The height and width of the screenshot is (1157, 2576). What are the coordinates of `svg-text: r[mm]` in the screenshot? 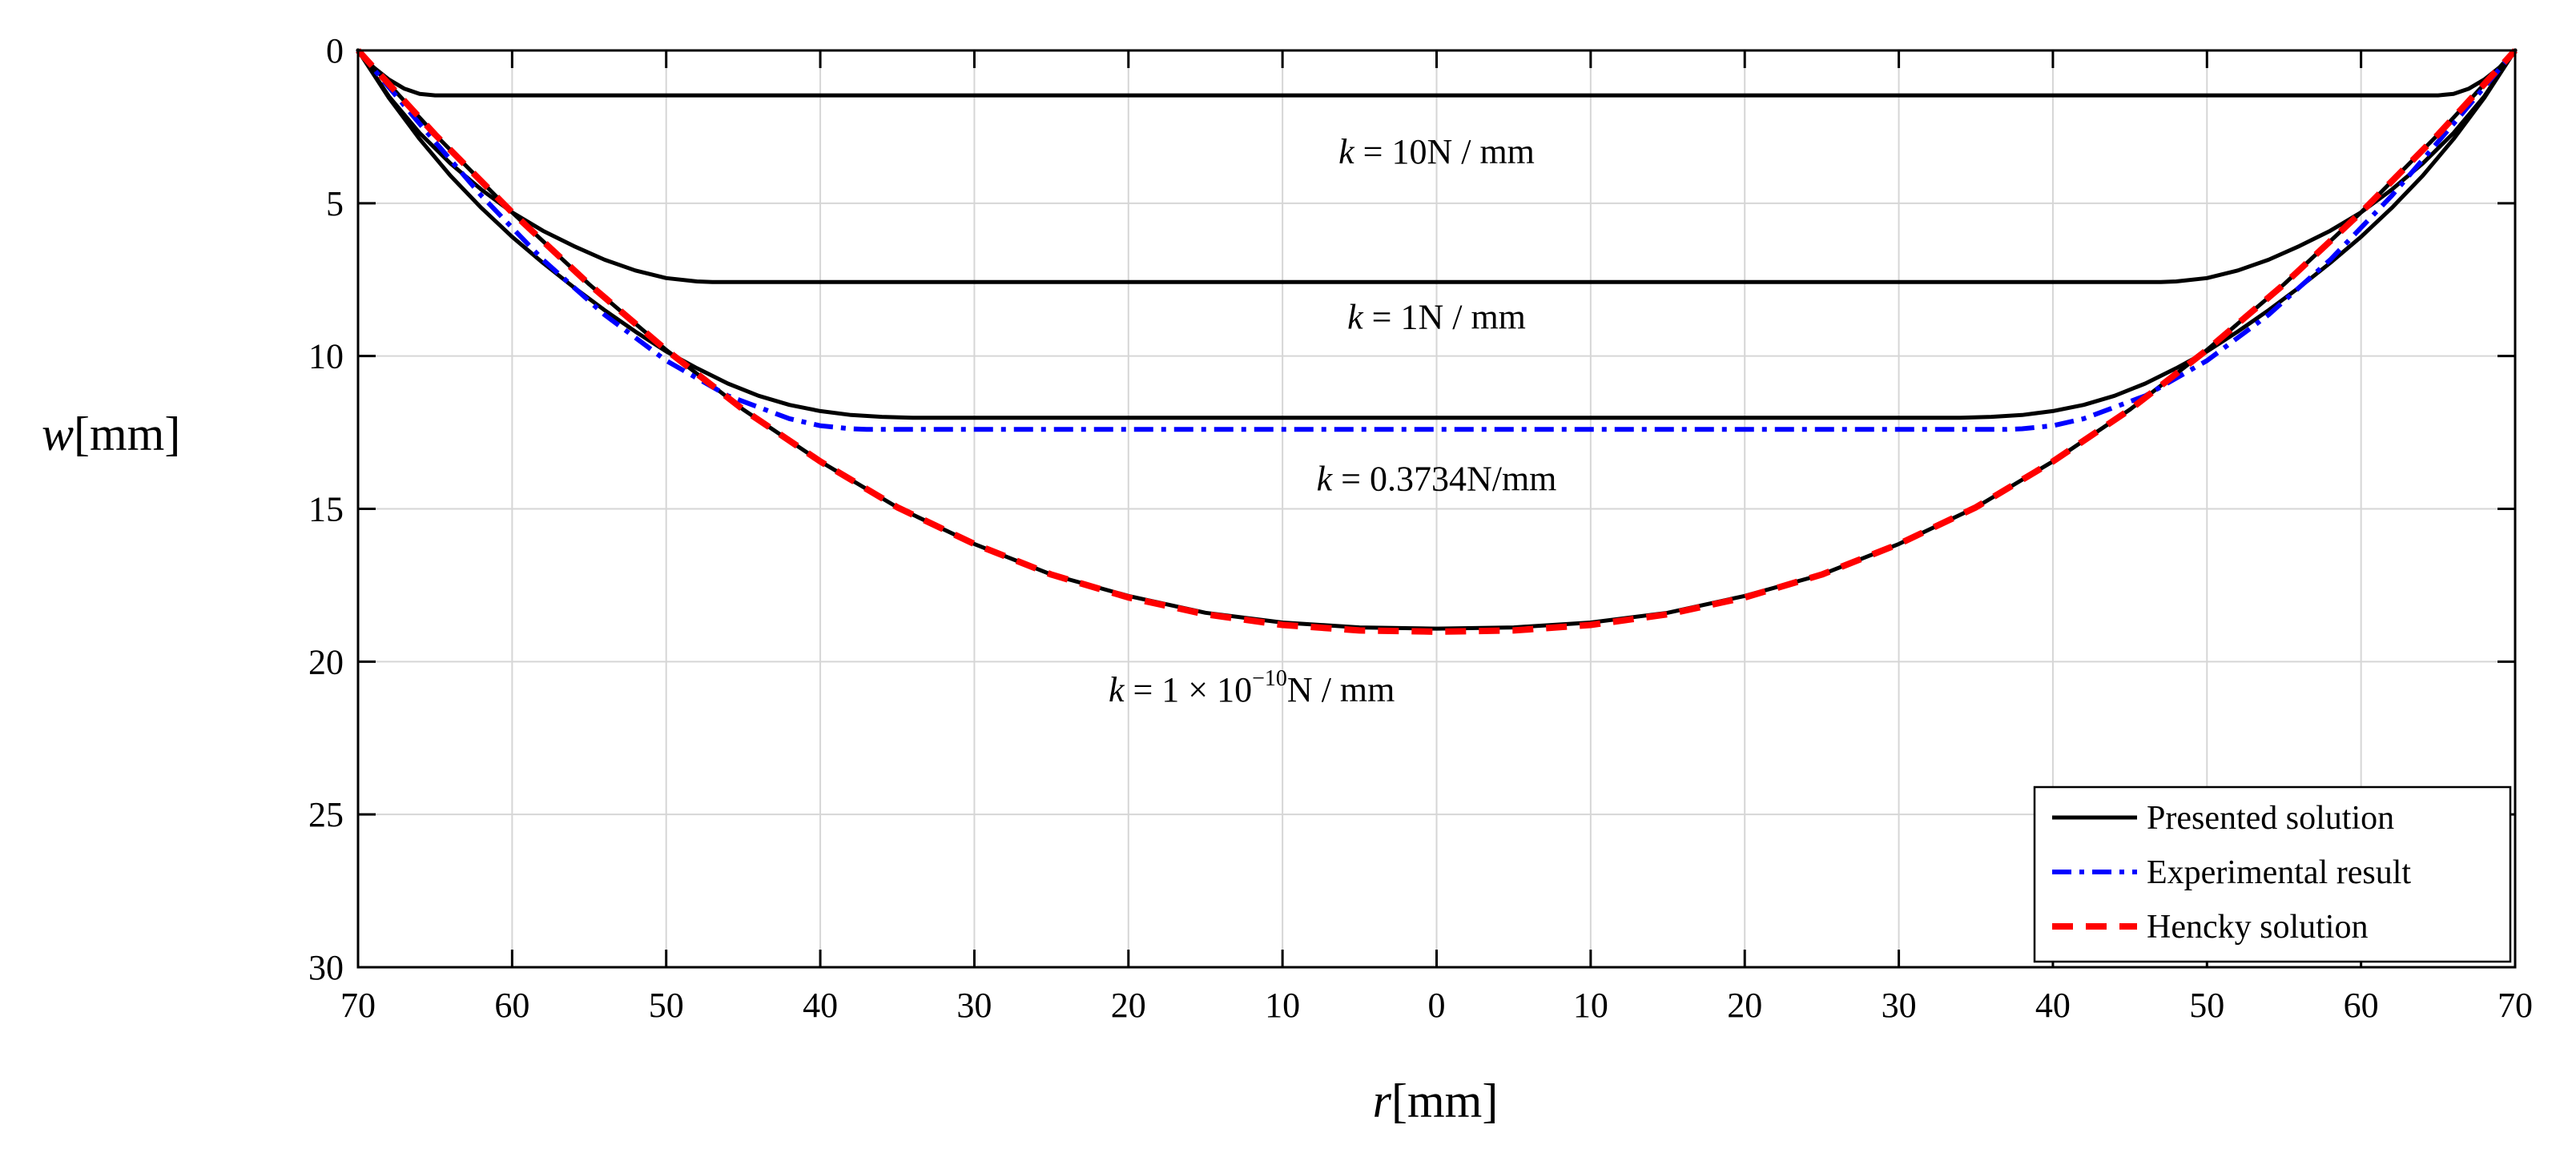 It's located at (1436, 1101).